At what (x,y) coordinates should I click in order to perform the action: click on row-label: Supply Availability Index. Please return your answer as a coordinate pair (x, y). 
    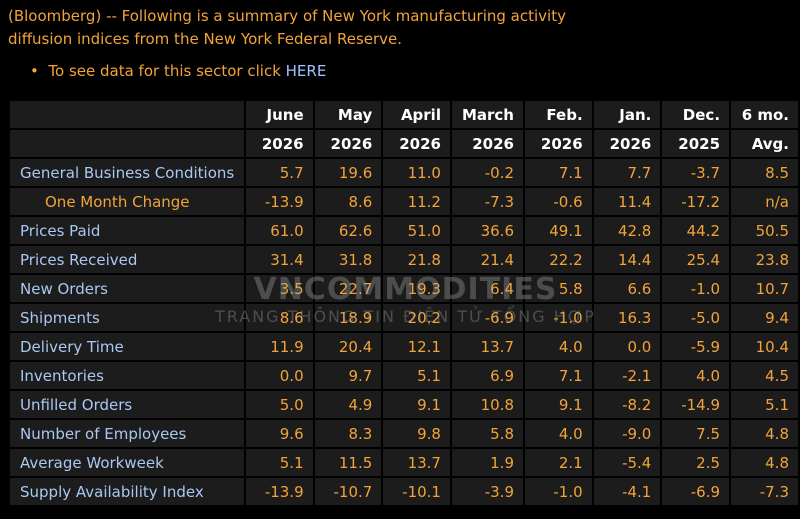
    Looking at the image, I should click on (127, 491).